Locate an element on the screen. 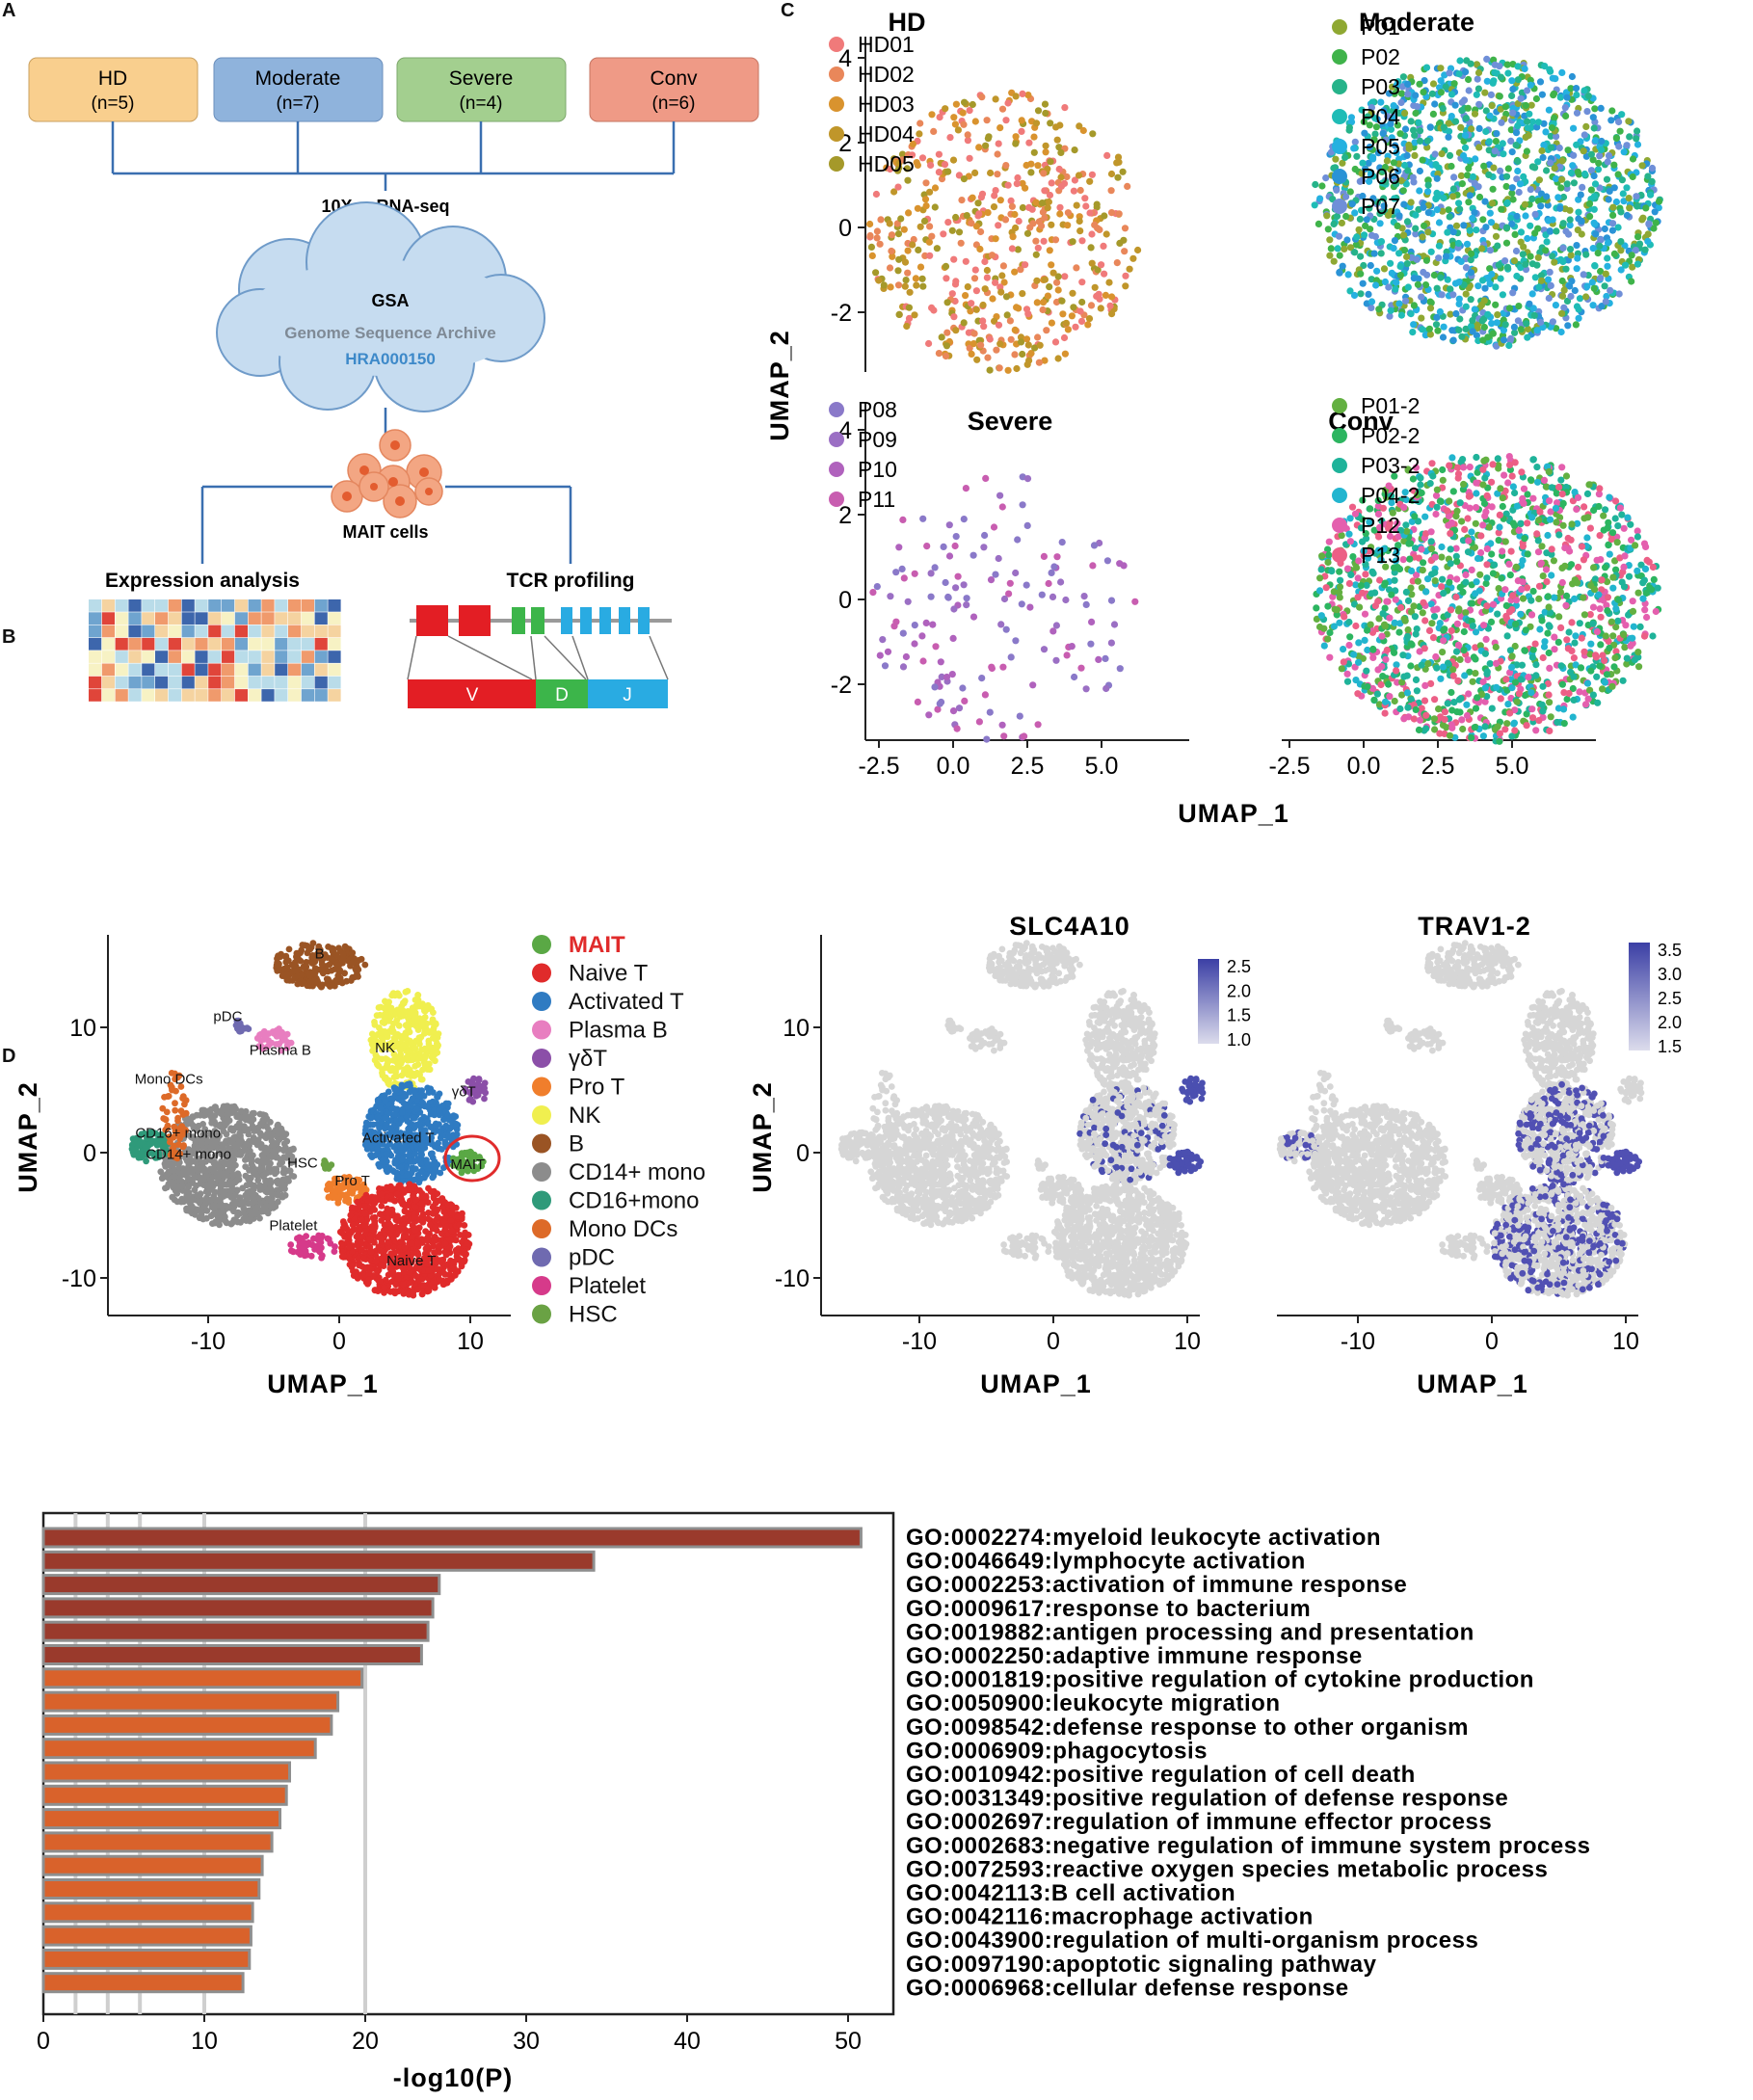  facet-title-hd: HD is located at coordinates (907, 22).